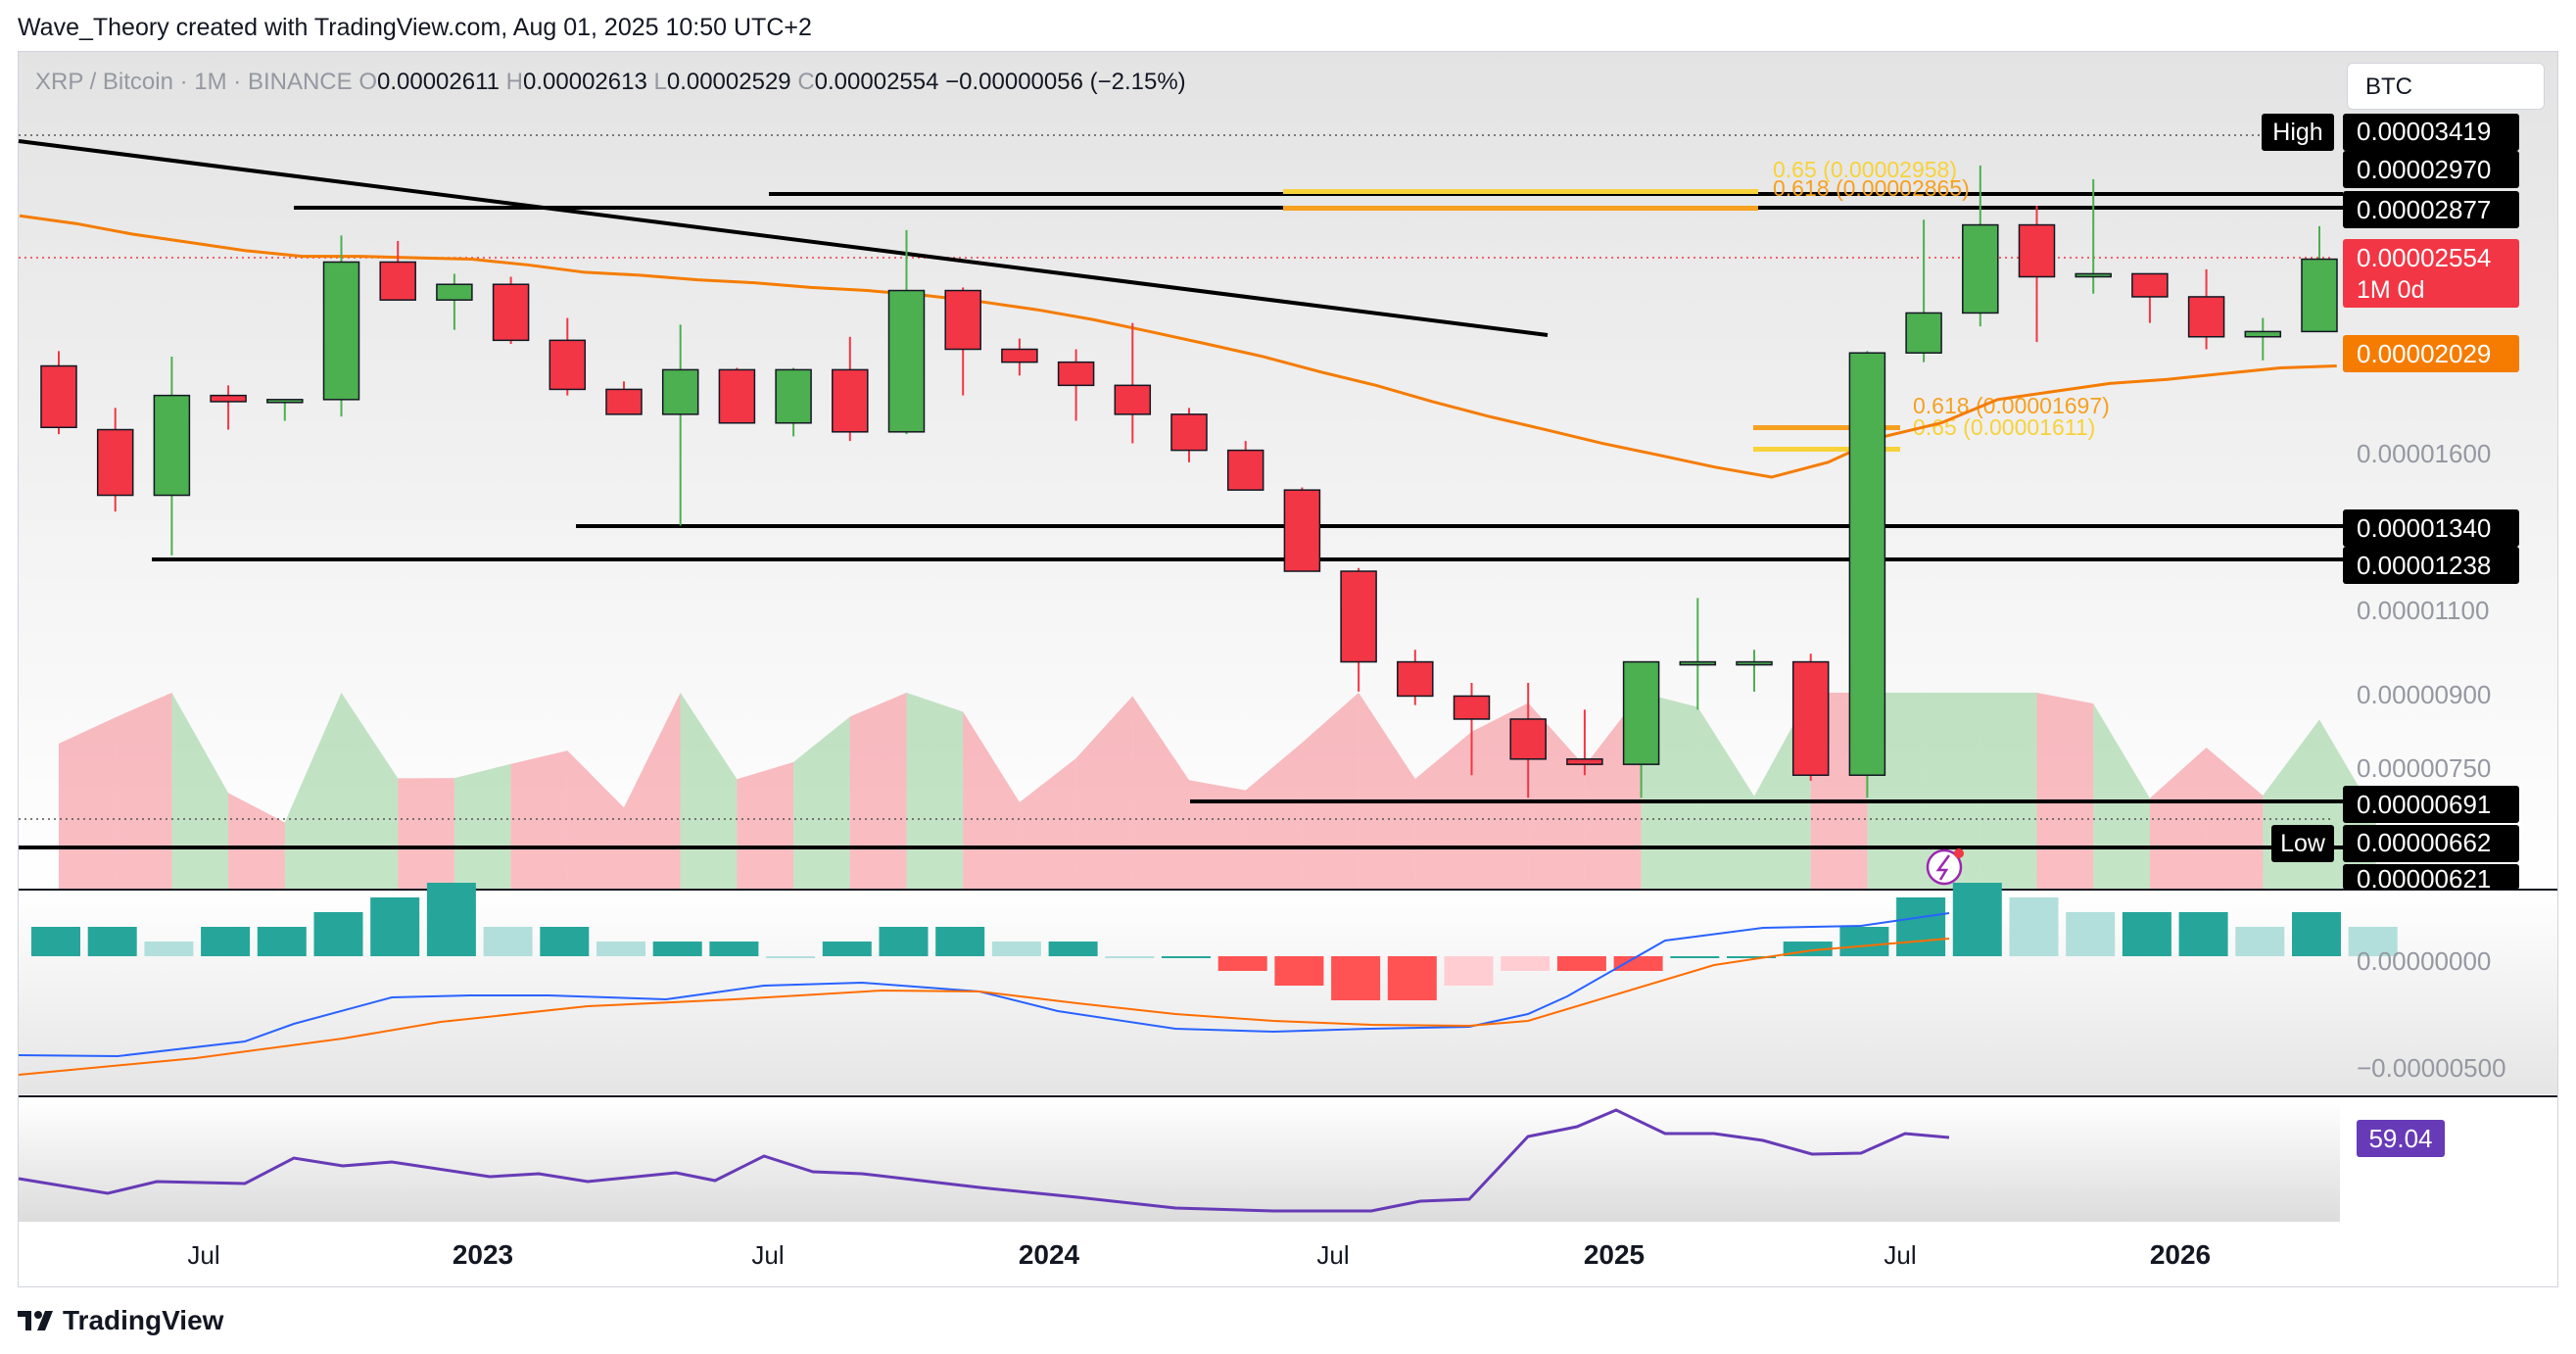  What do you see at coordinates (1520, 208) in the screenshot?
I see `fib-upper-band-b` at bounding box center [1520, 208].